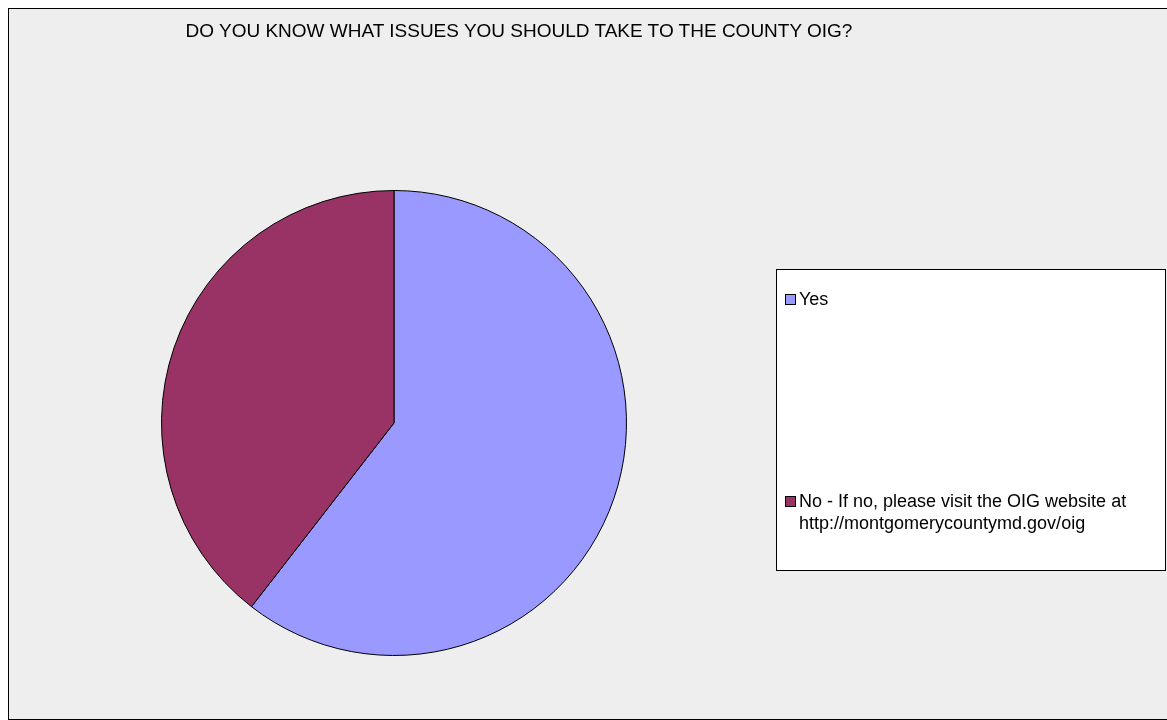 The width and height of the screenshot is (1167, 720). What do you see at coordinates (963, 512) in the screenshot?
I see `legend-label: No - If no, please visit the OIG website at http://montgomerycountymd.gov/oig` at bounding box center [963, 512].